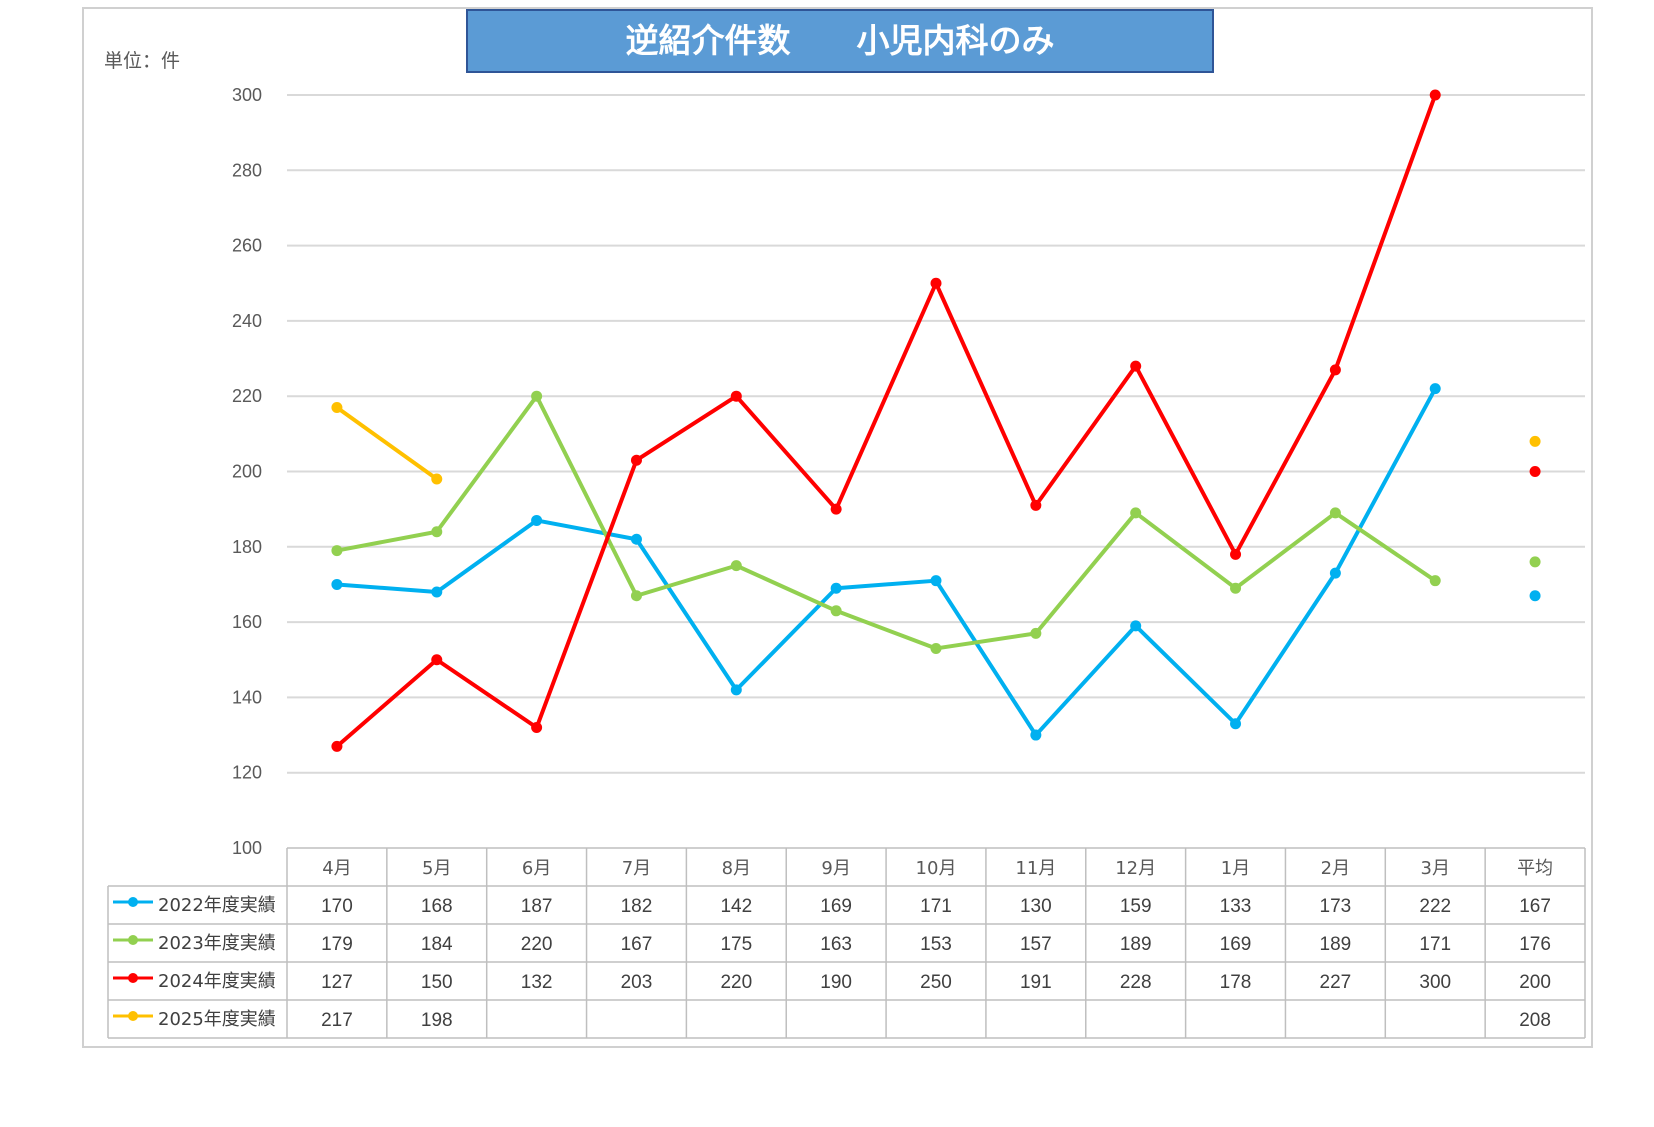 This screenshot has height=1127, width=1654. Describe the element at coordinates (1435, 868) in the screenshot. I see `x-tick-label: 3月` at that location.